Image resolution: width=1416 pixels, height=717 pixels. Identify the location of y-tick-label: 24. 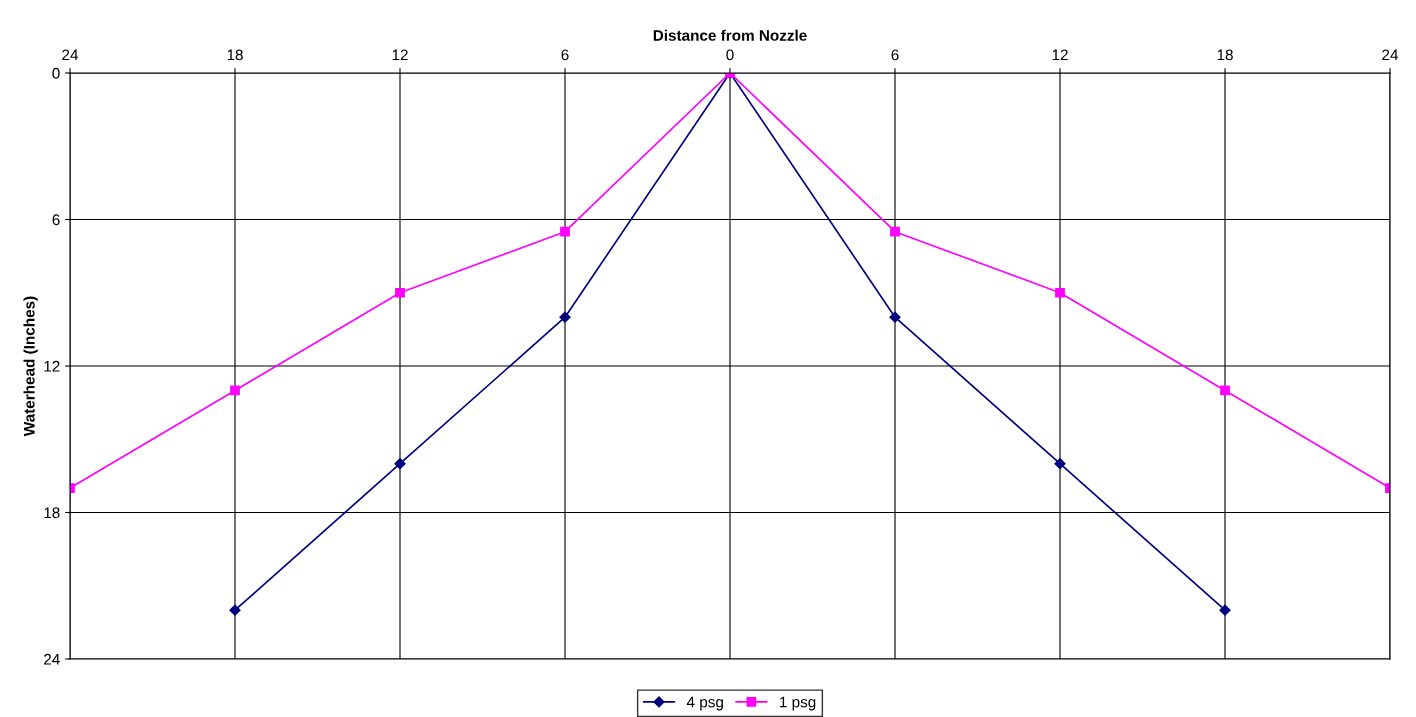
(52, 659).